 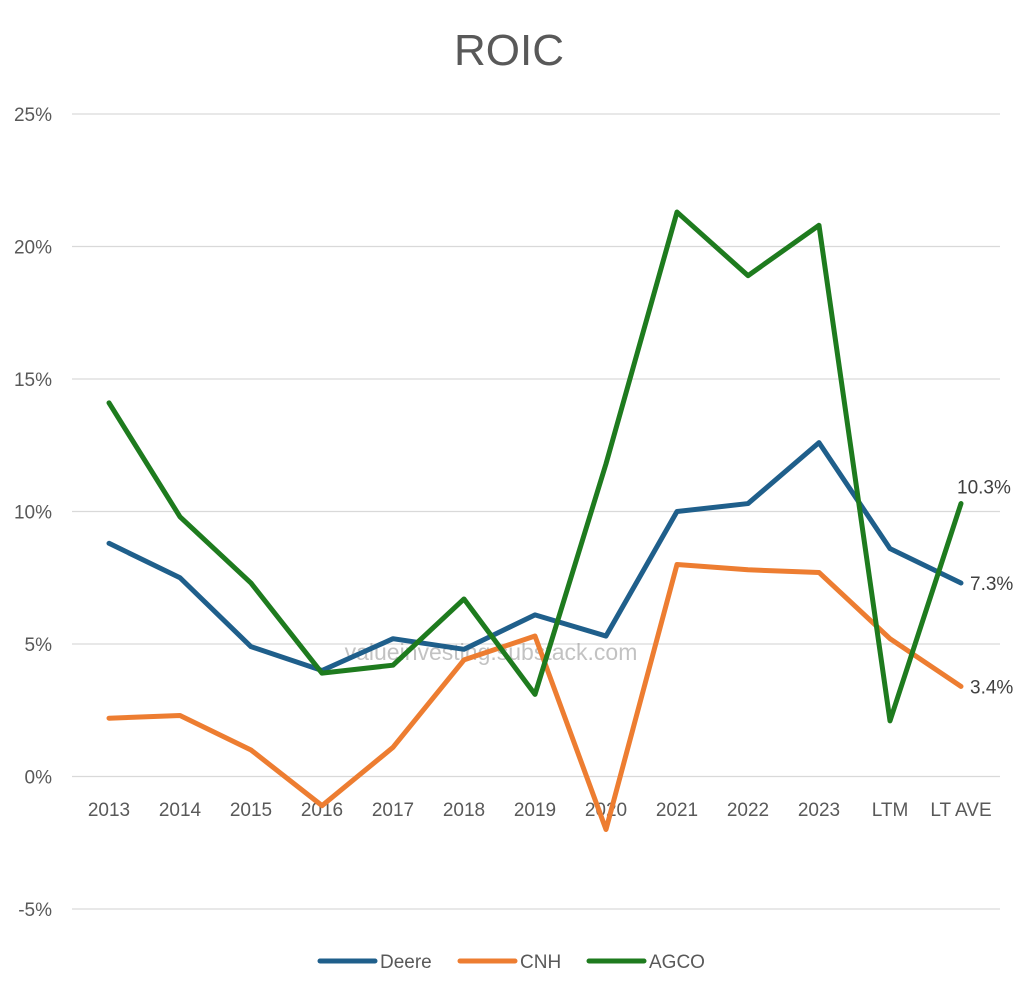 I want to click on end-label-cnh: 3.4%, so click(x=991, y=687).